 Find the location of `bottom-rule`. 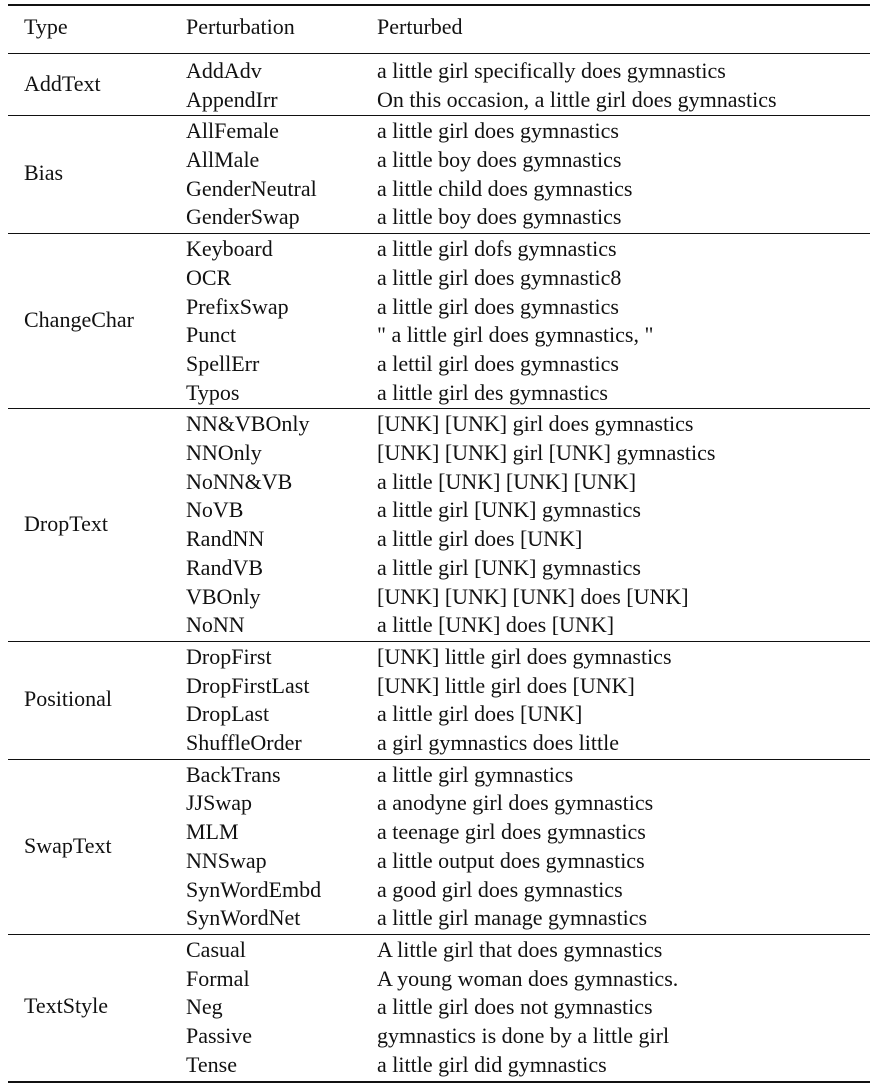

bottom-rule is located at coordinates (439, 1081).